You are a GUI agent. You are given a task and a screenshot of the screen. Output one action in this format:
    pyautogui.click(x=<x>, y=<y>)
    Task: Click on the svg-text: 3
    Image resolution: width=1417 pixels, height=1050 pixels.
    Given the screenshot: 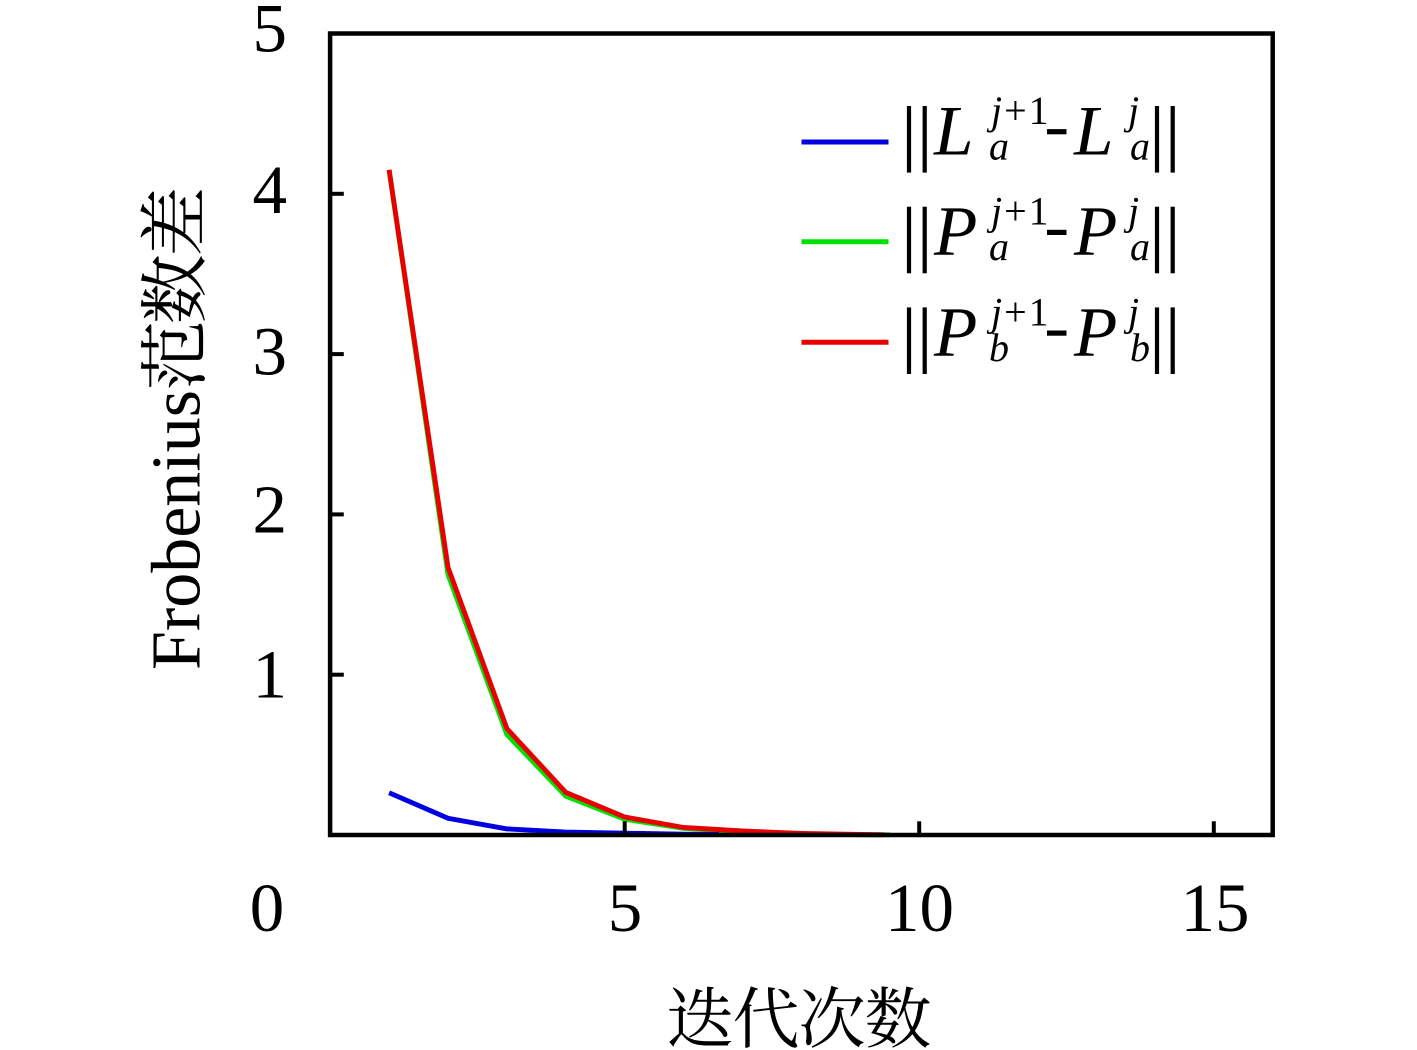 What is the action you would take?
    pyautogui.click(x=270, y=352)
    